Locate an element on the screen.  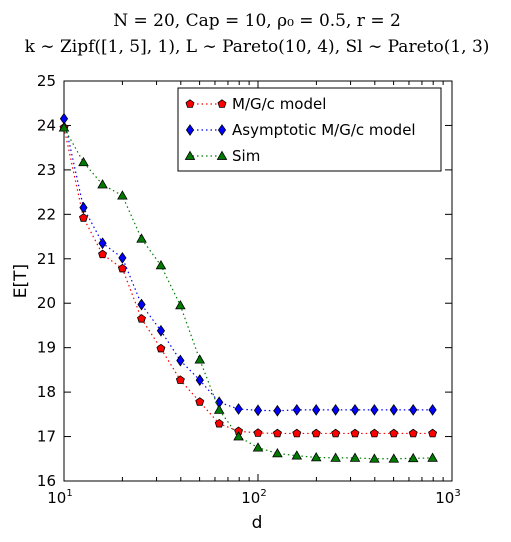
y-tick-label: 25 is located at coordinates (46, 81).